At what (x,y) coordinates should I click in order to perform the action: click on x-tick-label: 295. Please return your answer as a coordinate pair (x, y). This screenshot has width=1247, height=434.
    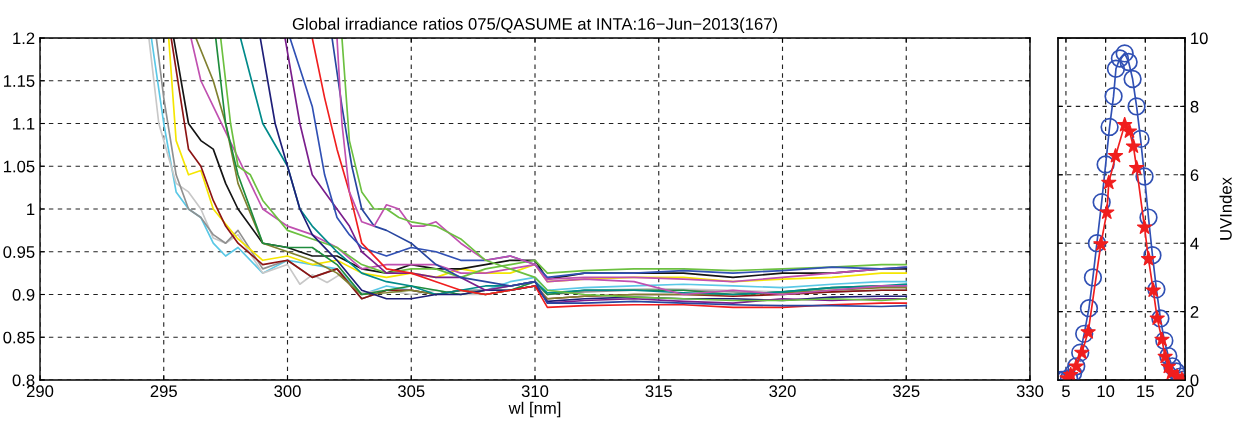
    Looking at the image, I should click on (163, 391).